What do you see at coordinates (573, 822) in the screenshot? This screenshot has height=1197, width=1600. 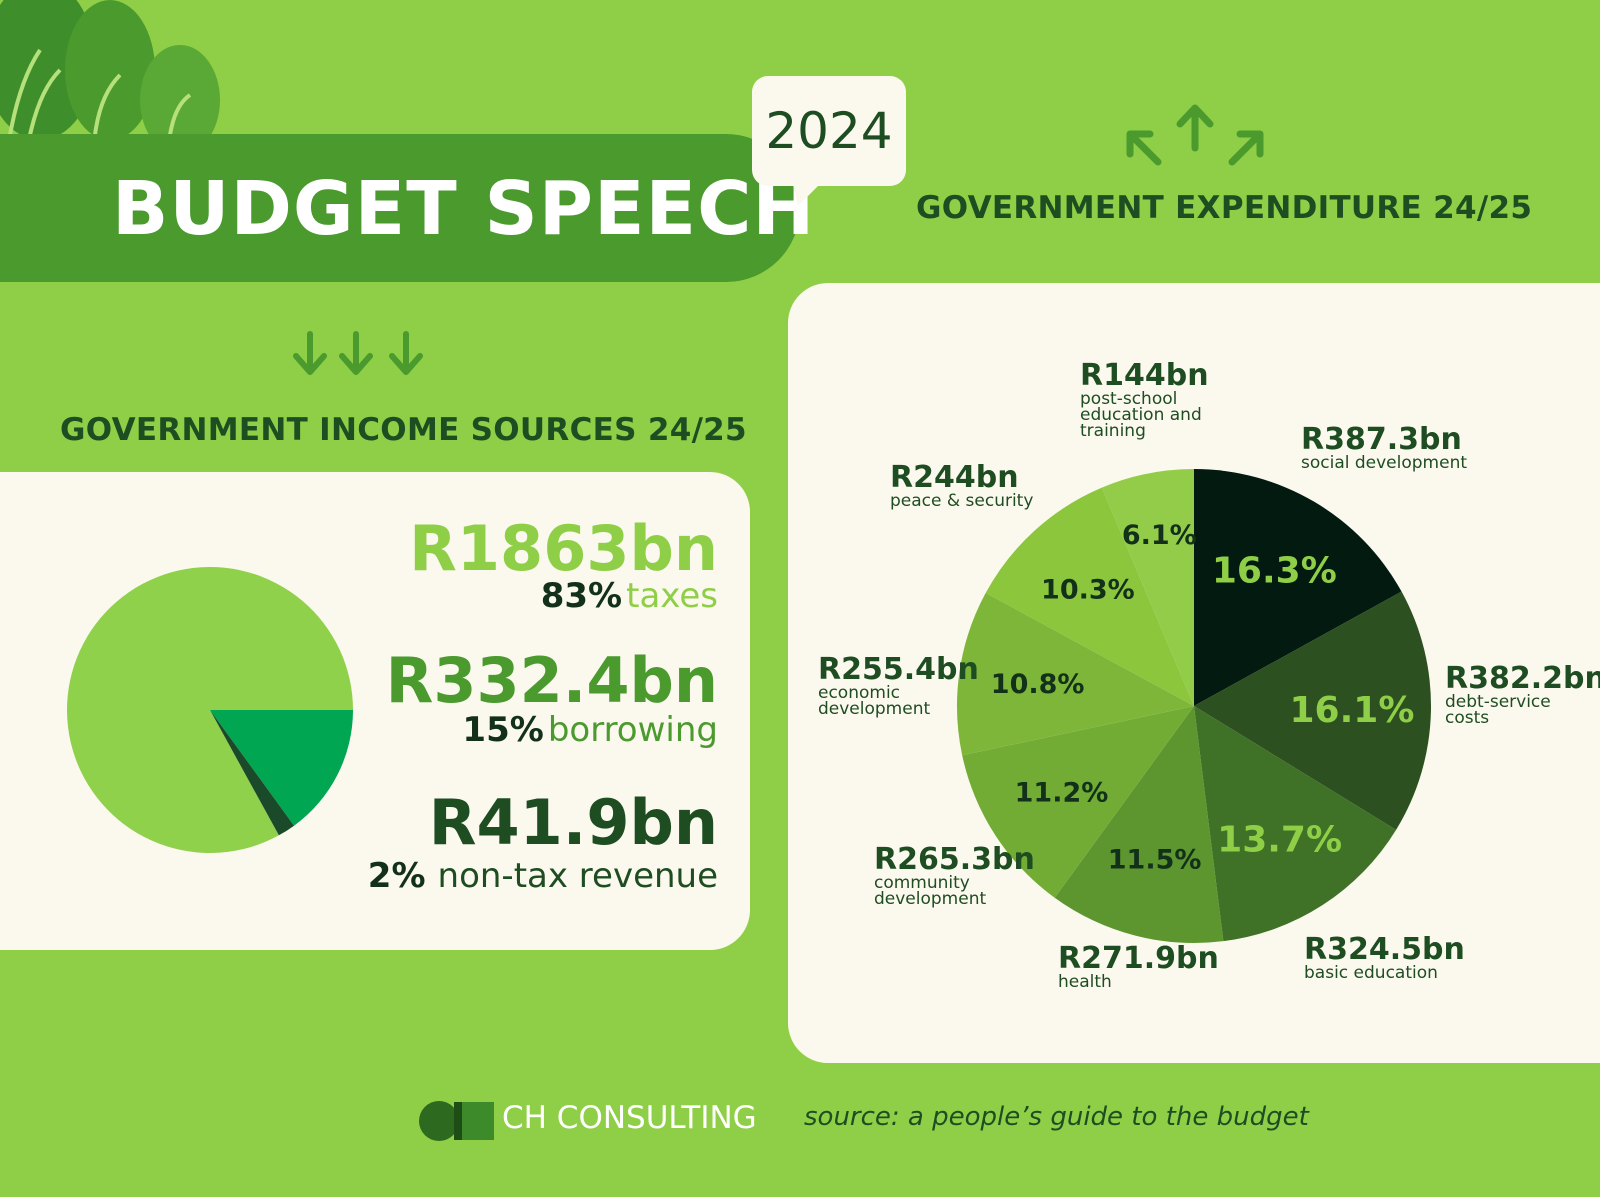 I see `income-amount-non-tax: R41.9bn` at bounding box center [573, 822].